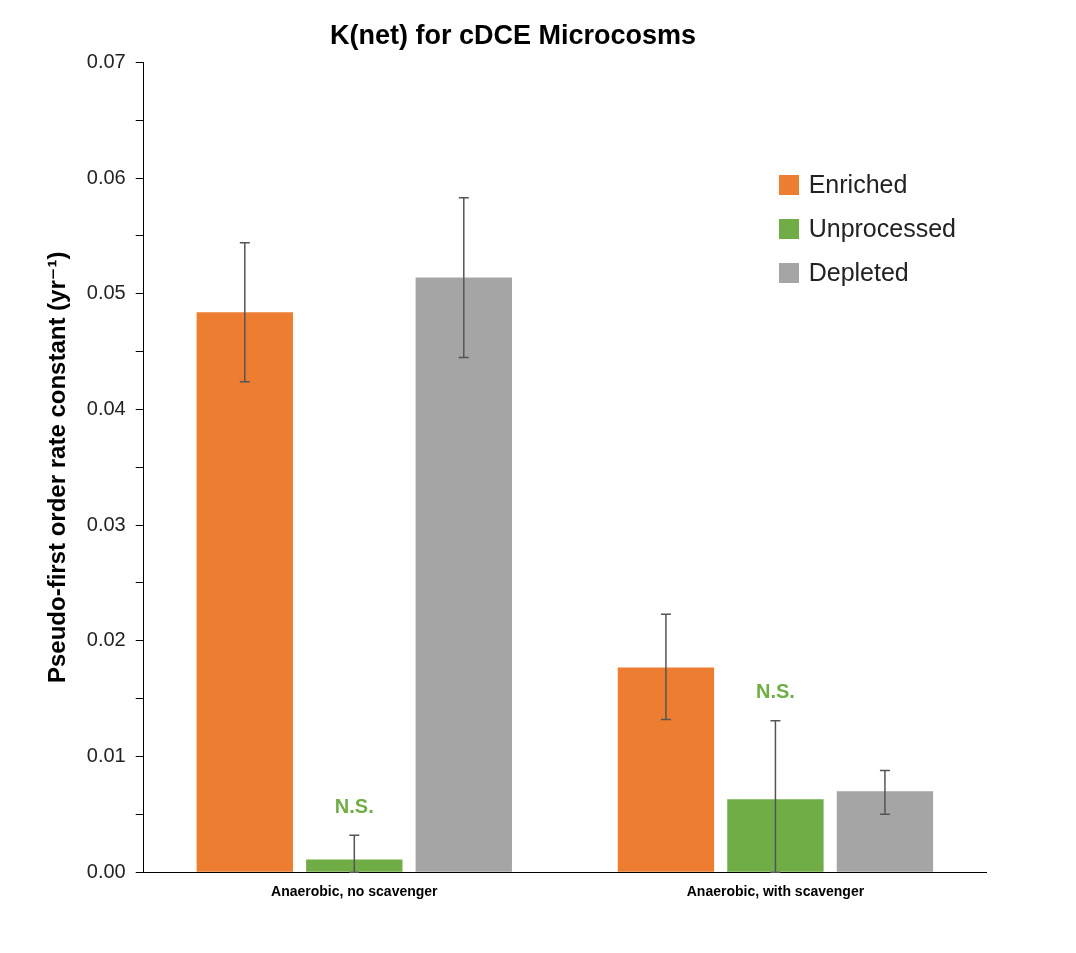 Image resolution: width=1076 pixels, height=953 pixels. What do you see at coordinates (858, 272) in the screenshot?
I see `legend-label: Depleted` at bounding box center [858, 272].